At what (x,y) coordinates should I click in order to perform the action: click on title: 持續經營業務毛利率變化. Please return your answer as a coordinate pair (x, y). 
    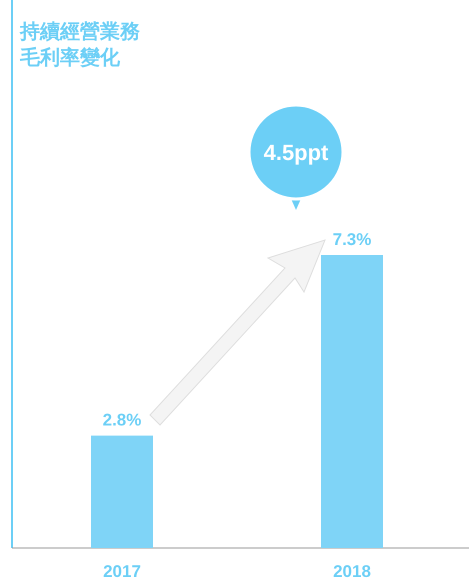
    Looking at the image, I should click on (80, 45).